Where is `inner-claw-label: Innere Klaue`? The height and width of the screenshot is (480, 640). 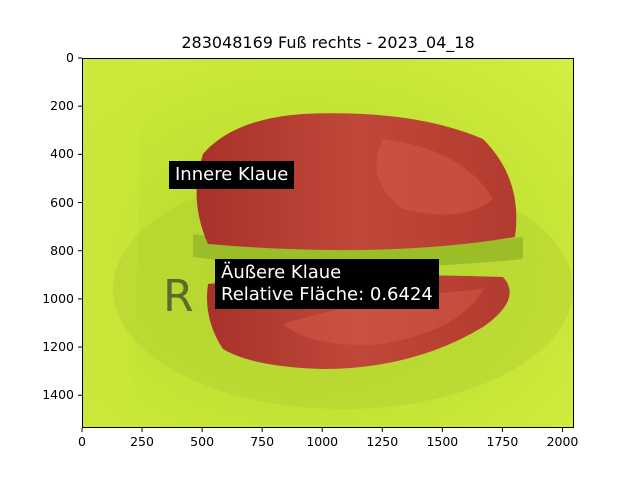 inner-claw-label: Innere Klaue is located at coordinates (232, 175).